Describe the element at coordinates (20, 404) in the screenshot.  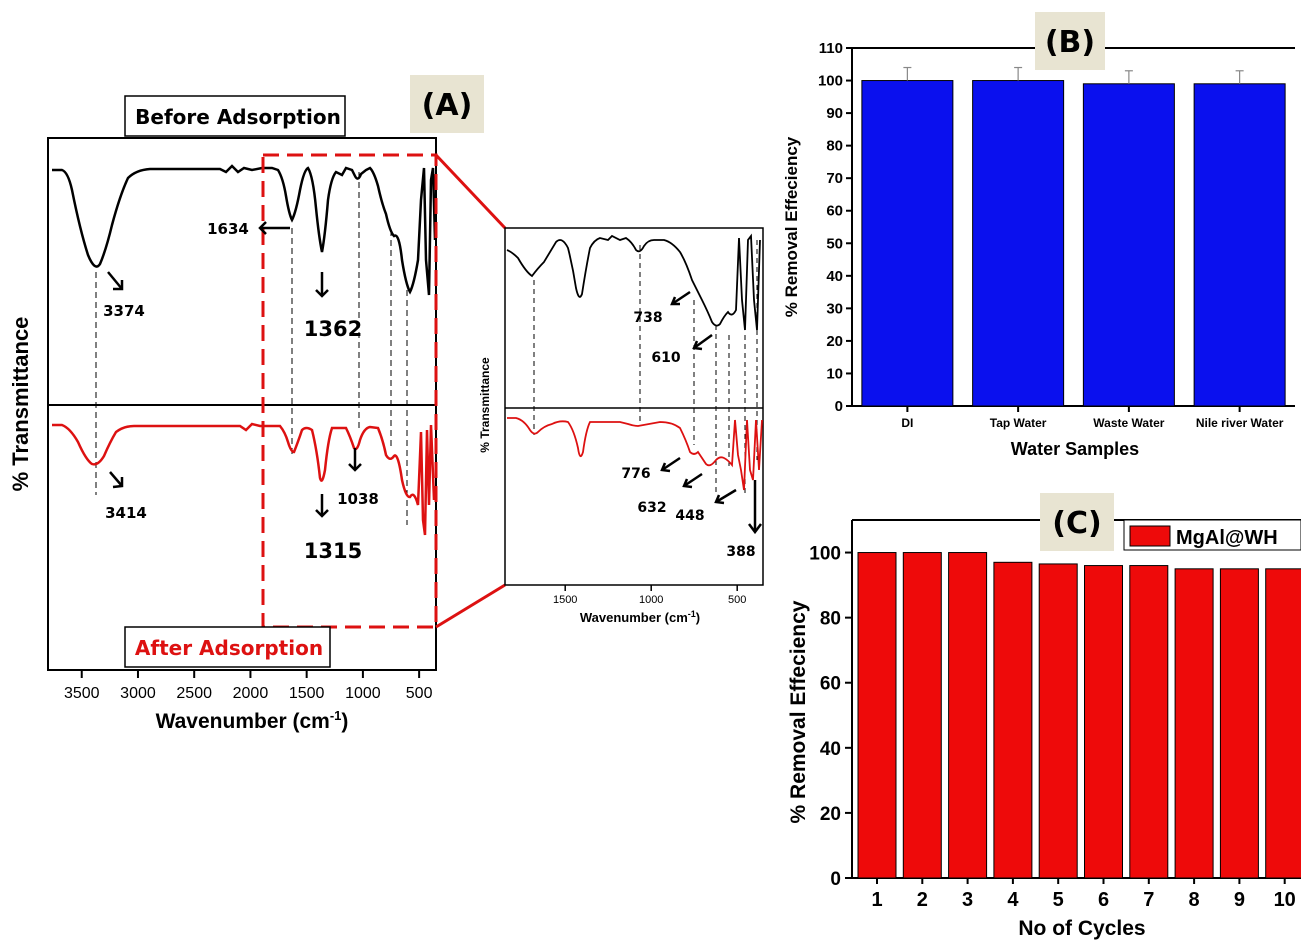
I see `panel-a-ylabel: % Transmittance` at that location.